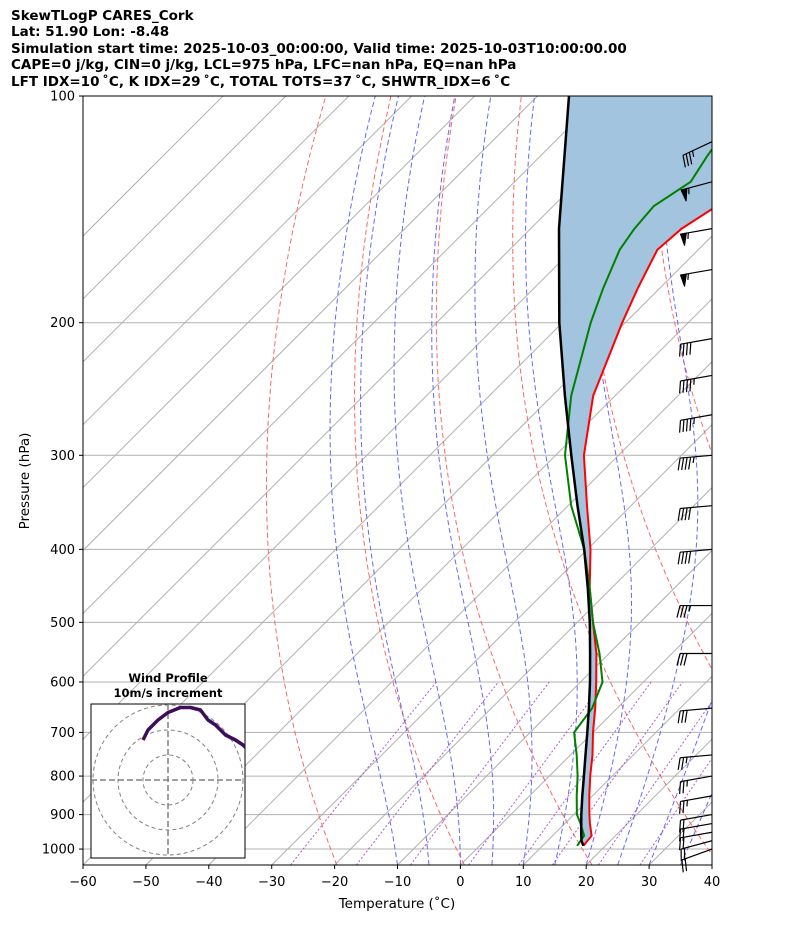 The width and height of the screenshot is (794, 937). I want to click on y-tick-label: 1000, so click(58, 850).